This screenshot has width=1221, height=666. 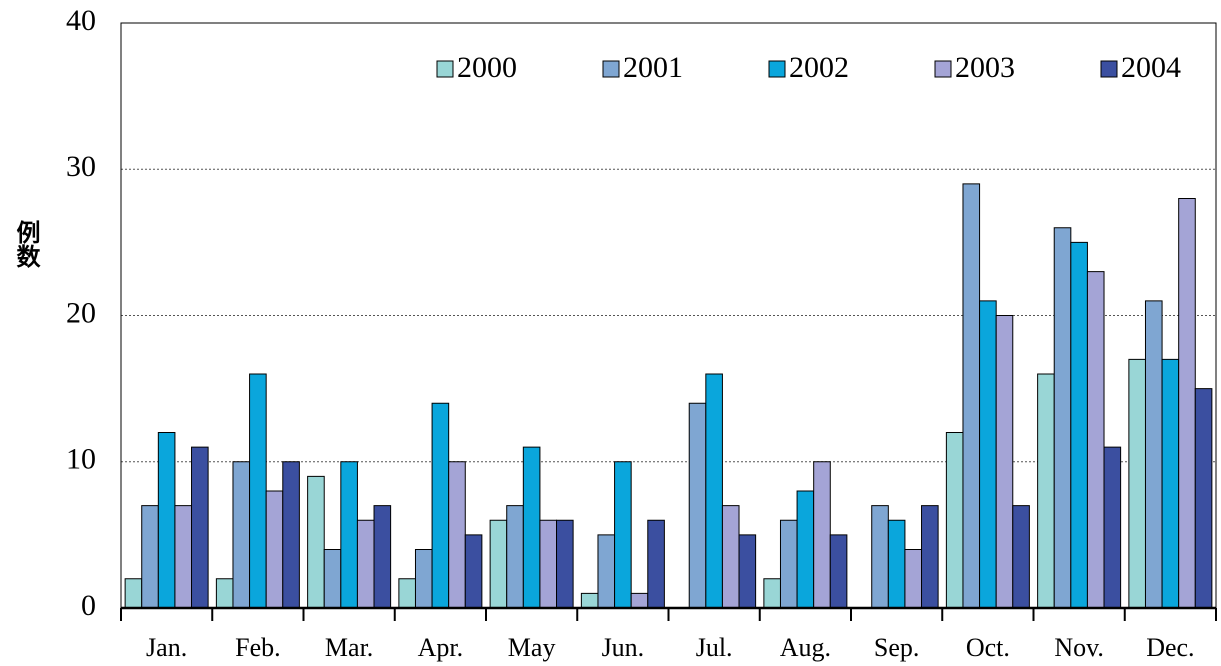 What do you see at coordinates (1079, 647) in the screenshot?
I see `x-tick-label: Nov.` at bounding box center [1079, 647].